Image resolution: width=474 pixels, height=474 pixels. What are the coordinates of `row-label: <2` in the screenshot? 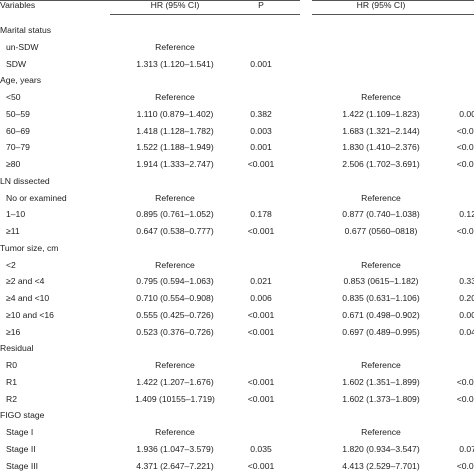 It's located at (11, 264).